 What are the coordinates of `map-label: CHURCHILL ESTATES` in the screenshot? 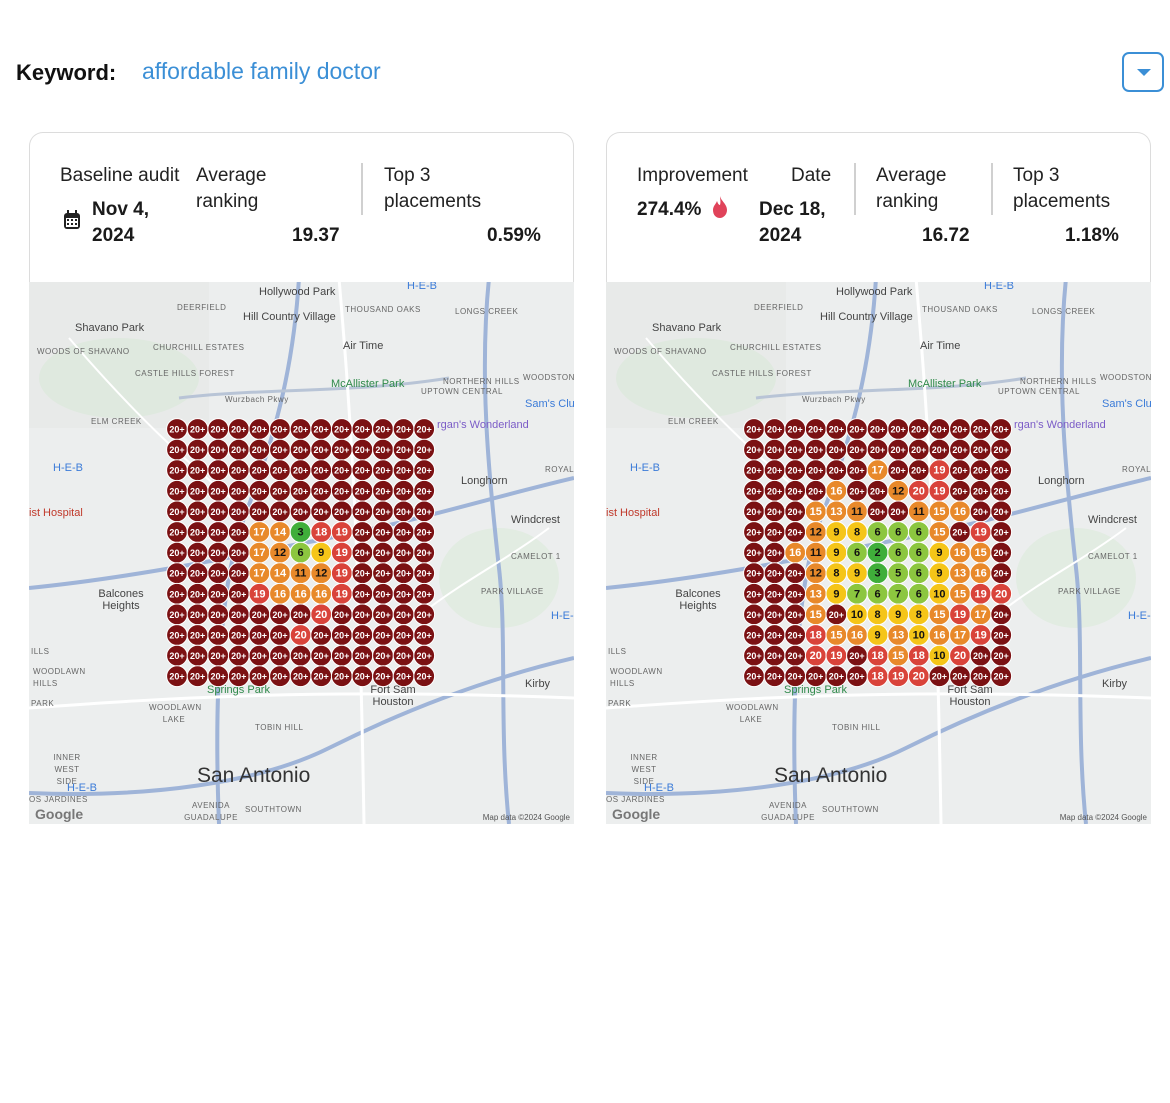 It's located at (776, 347).